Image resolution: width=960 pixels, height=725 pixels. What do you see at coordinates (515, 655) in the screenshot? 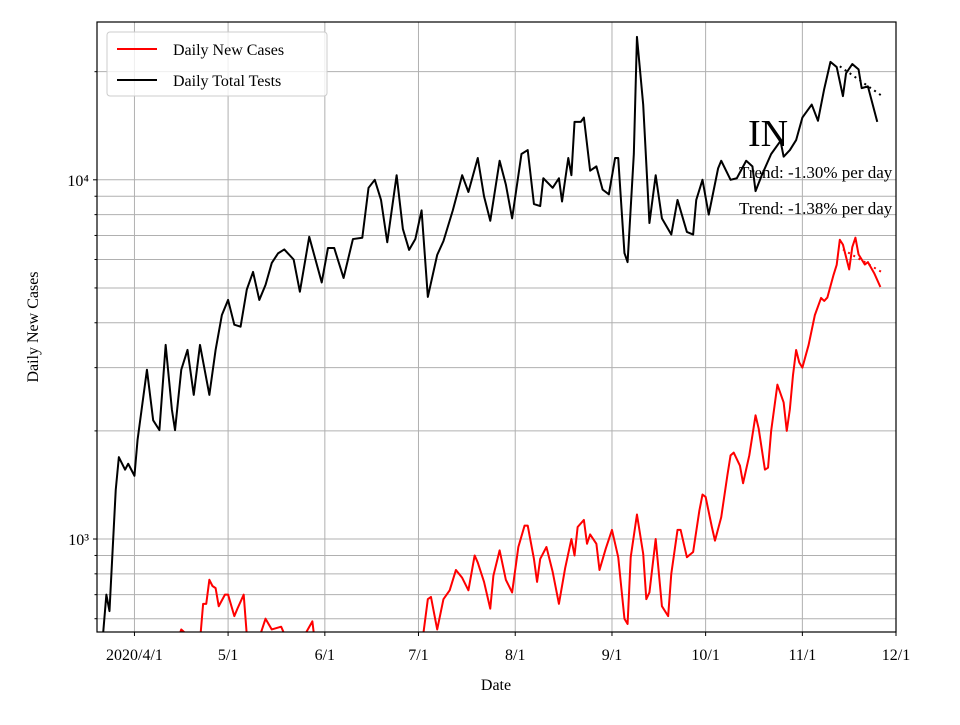
I see `x-tick-label: 8/1` at bounding box center [515, 655].